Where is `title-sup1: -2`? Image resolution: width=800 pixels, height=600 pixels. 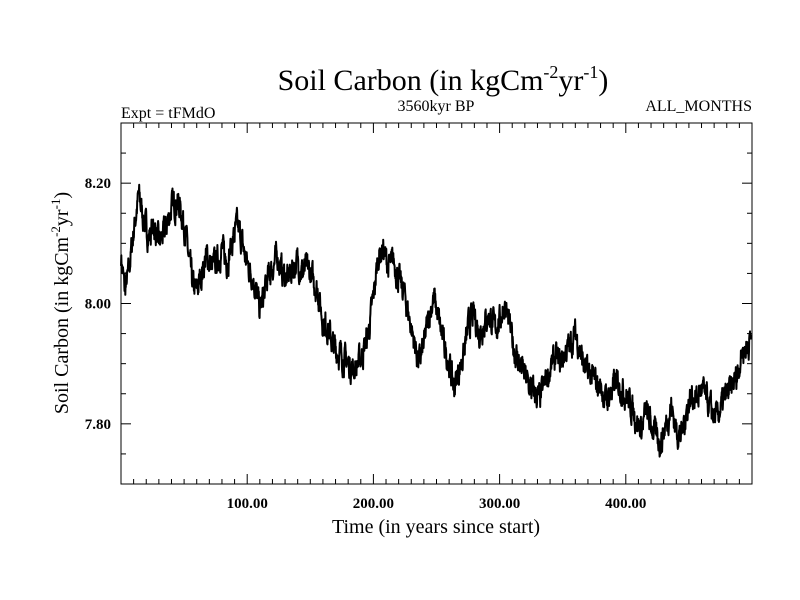 title-sup1: -2 is located at coordinates (550, 72).